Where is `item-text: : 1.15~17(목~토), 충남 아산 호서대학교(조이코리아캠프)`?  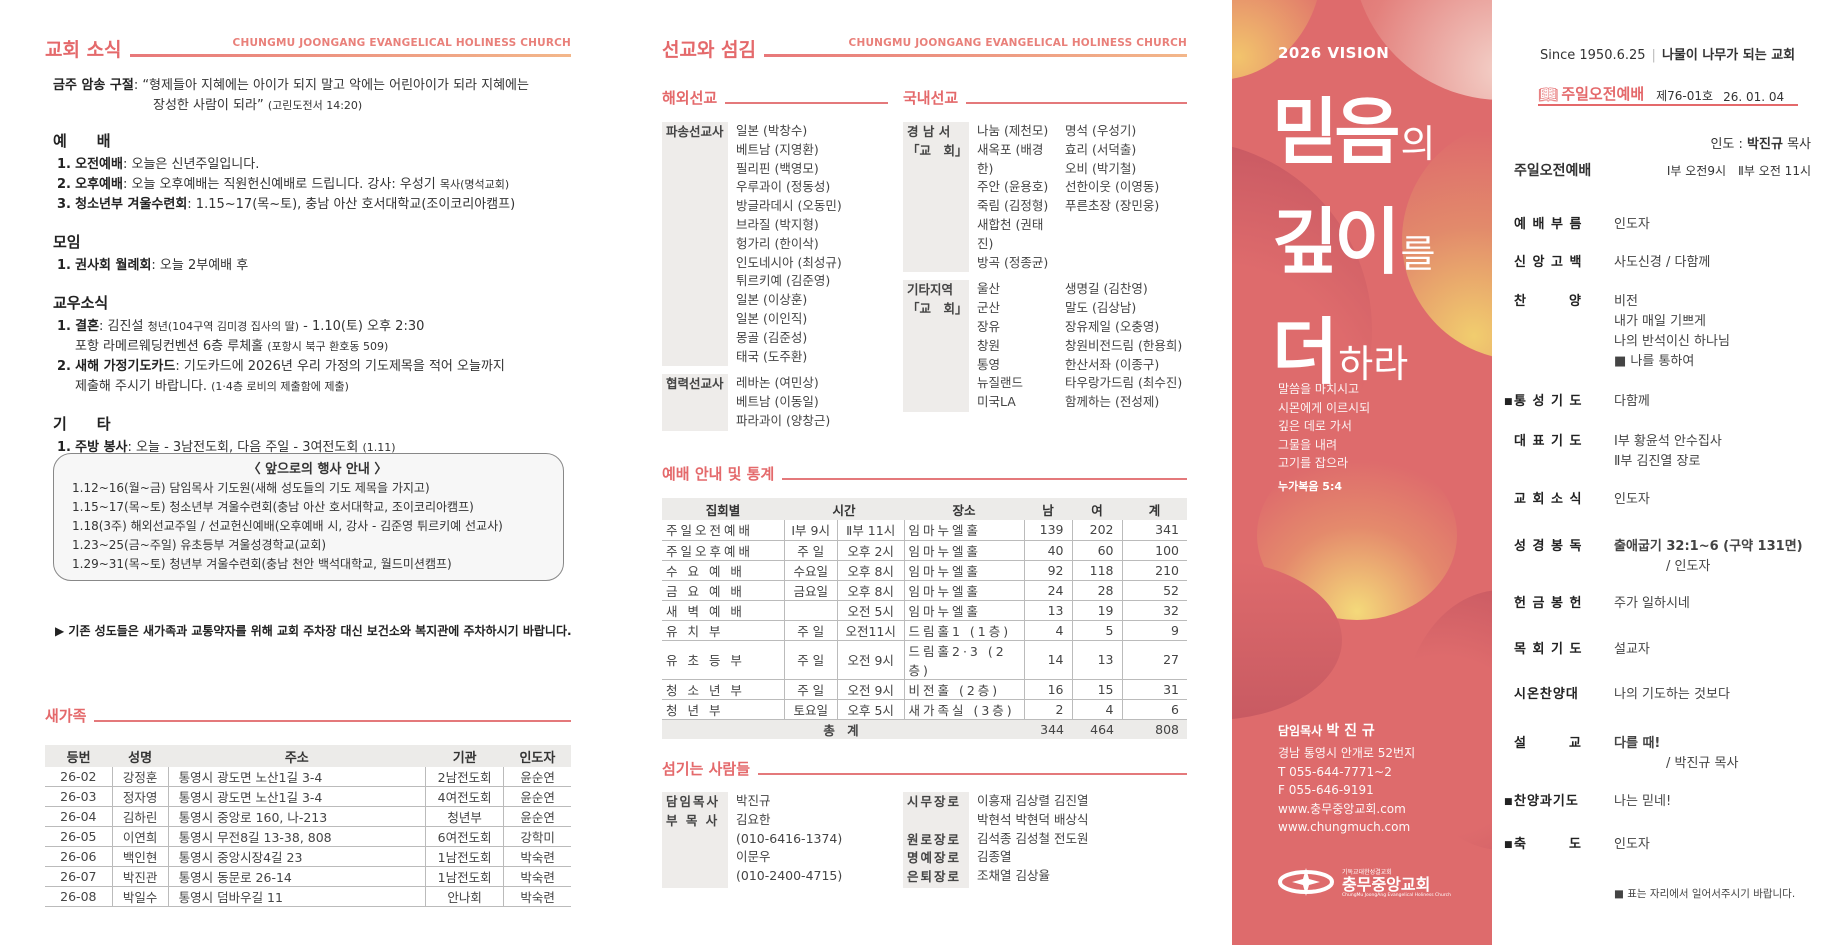
item-text: : 1.15~17(목~토), 충남 아산 호서대학교(조이코리아캠프) is located at coordinates (351, 204).